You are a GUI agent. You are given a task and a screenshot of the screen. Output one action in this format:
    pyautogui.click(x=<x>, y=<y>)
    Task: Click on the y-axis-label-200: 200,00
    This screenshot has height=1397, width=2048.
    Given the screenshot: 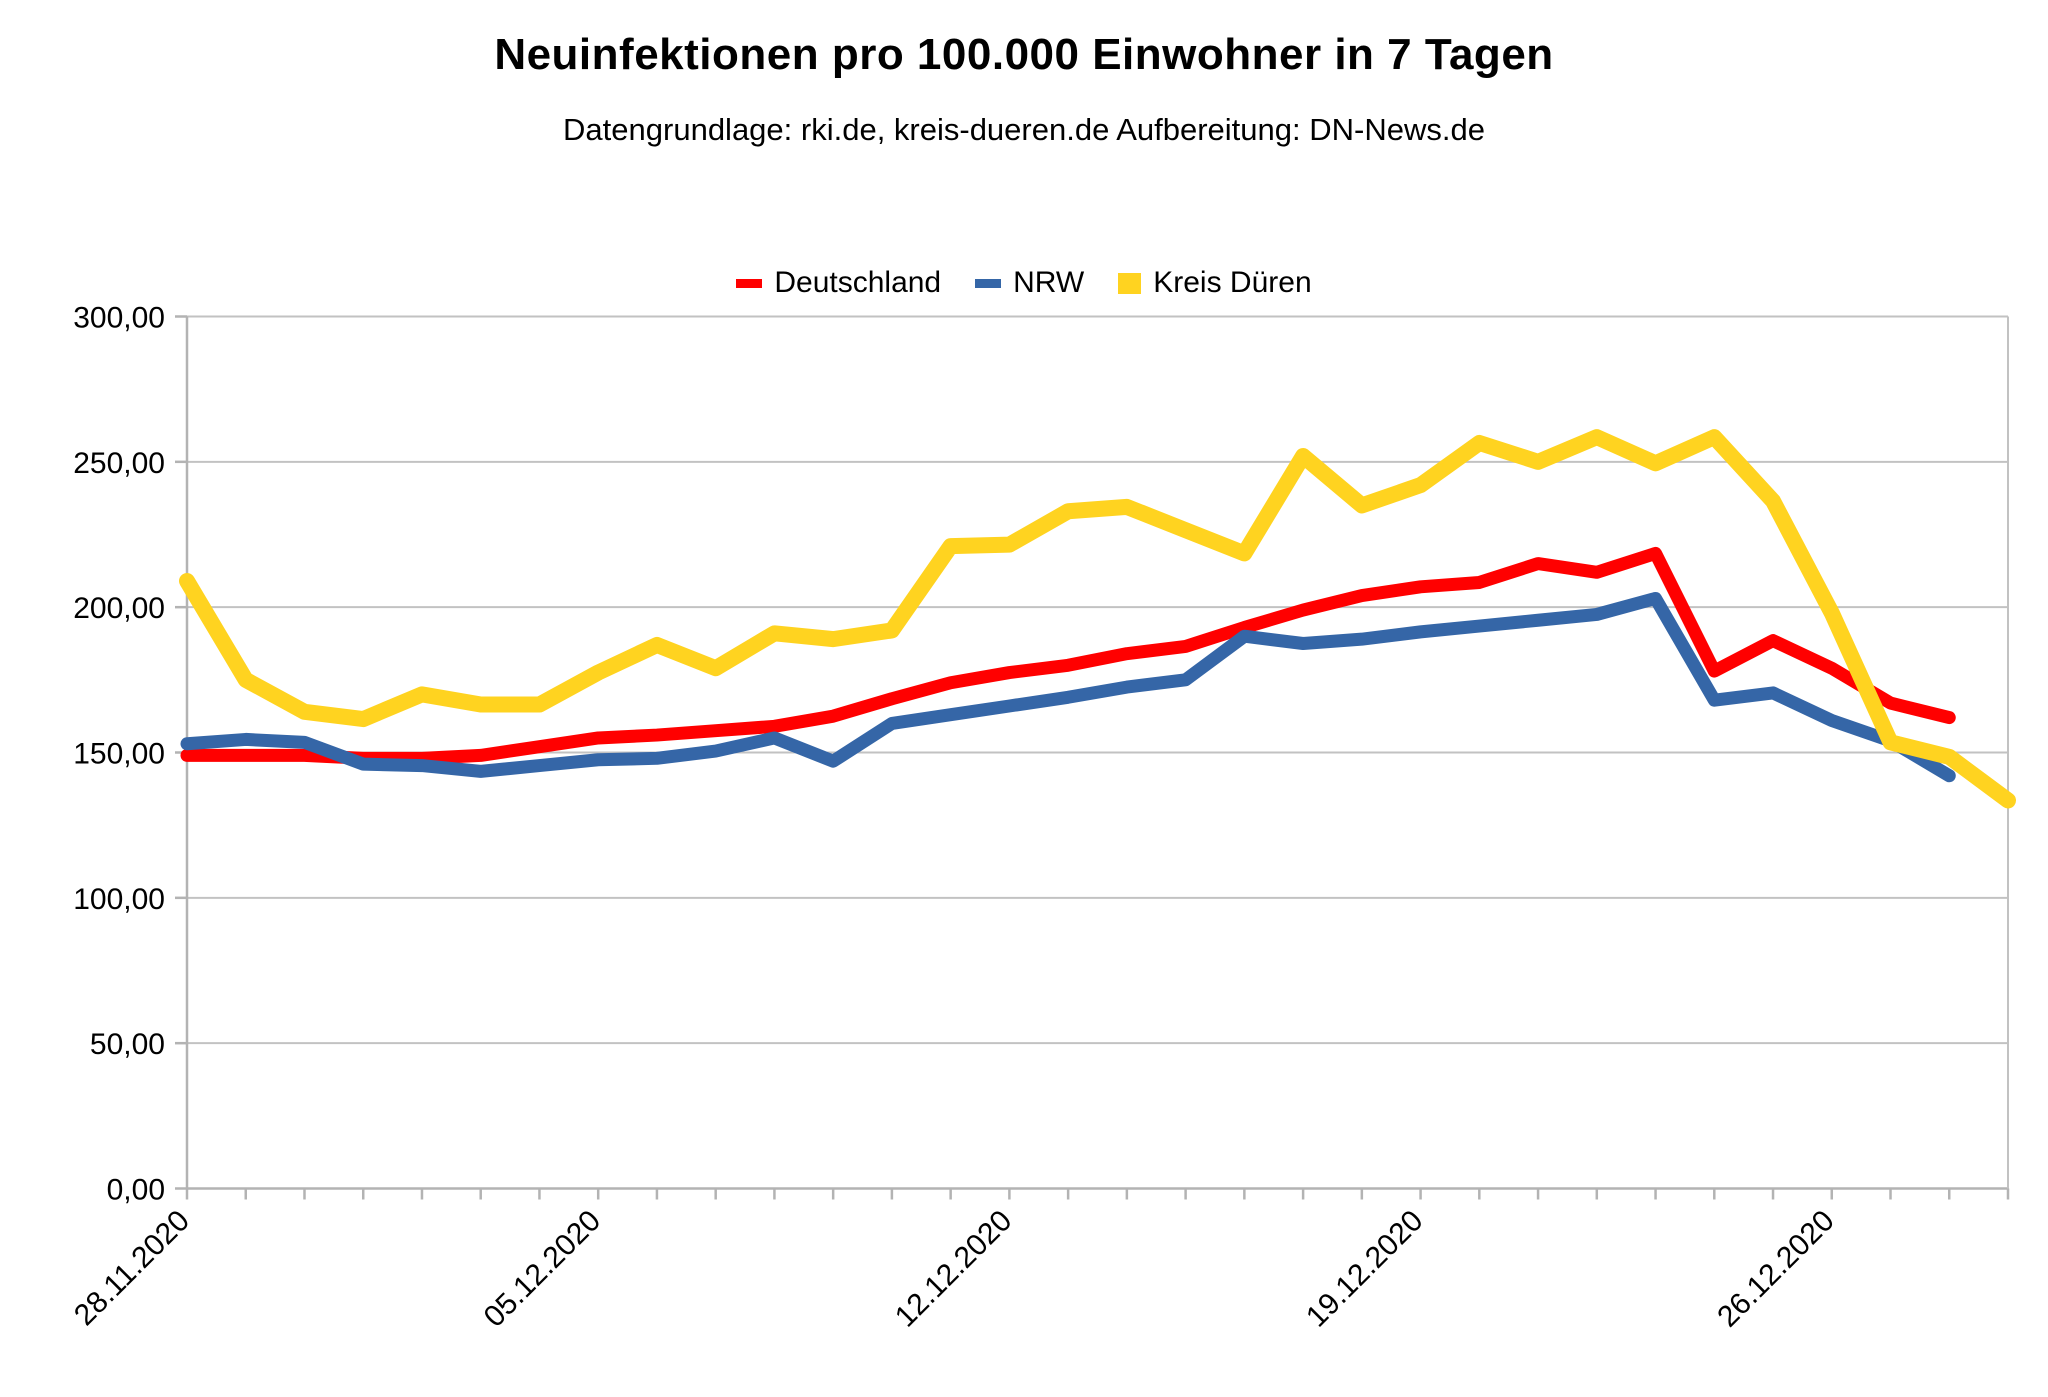 What is the action you would take?
    pyautogui.click(x=119, y=608)
    